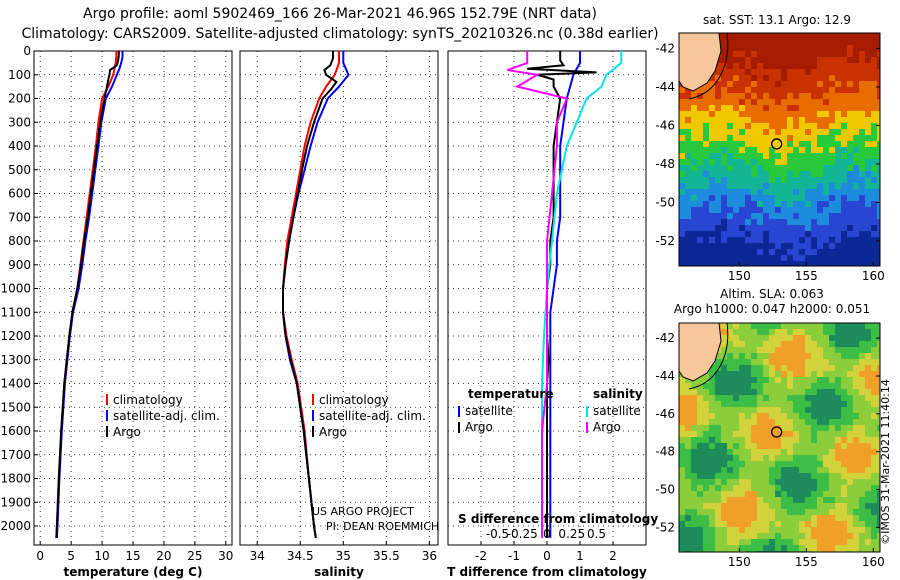 This screenshot has width=900, height=580. What do you see at coordinates (19, 122) in the screenshot?
I see `y-tick-label: 300` at bounding box center [19, 122].